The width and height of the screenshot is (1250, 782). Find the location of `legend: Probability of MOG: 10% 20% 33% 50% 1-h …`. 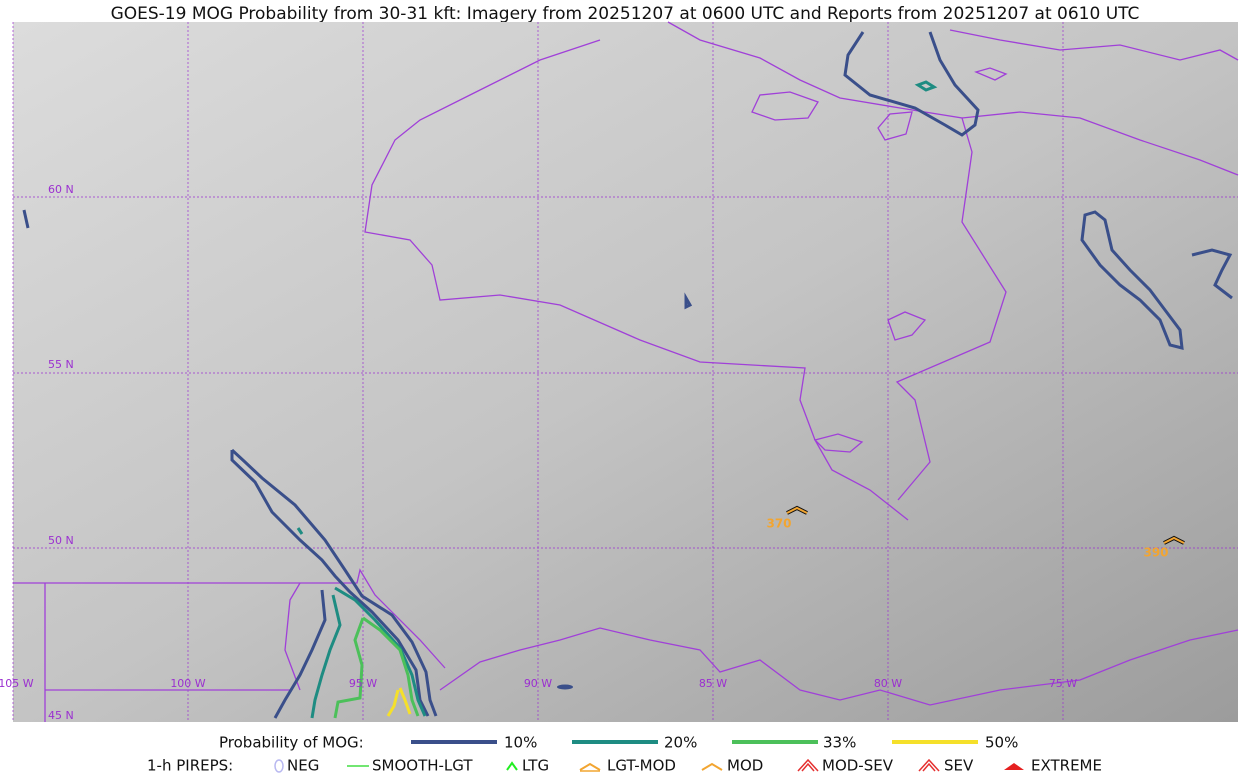

legend: Probability of MOG: 10% 20% 33% 50% 1-h … is located at coordinates (624, 754).